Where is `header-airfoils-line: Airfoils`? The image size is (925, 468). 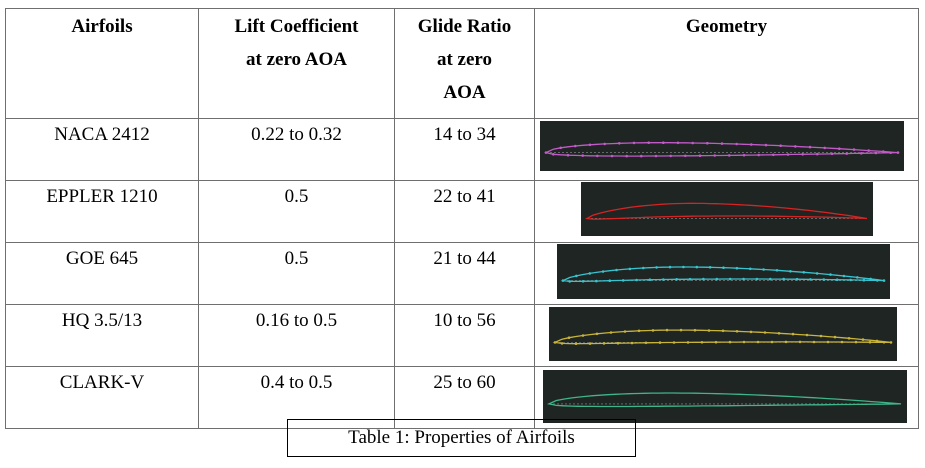
header-airfoils-line: Airfoils is located at coordinates (102, 26).